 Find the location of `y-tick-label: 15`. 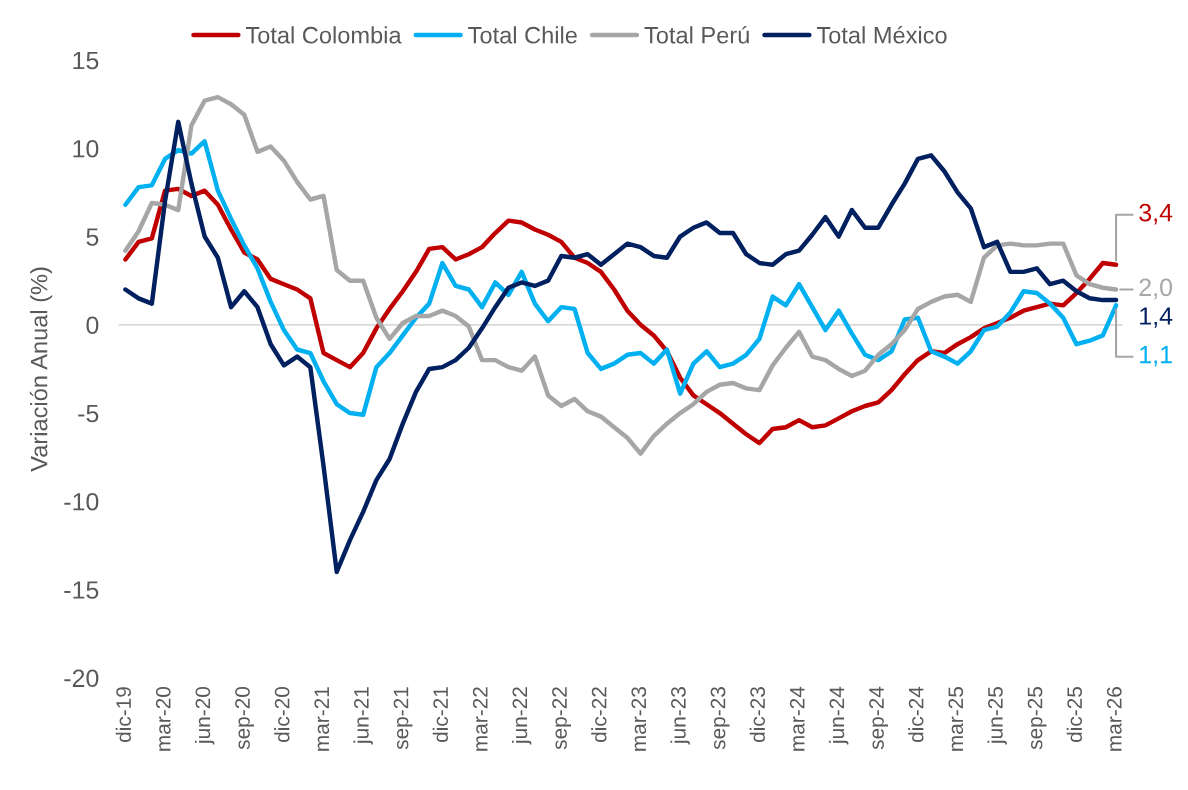

y-tick-label: 15 is located at coordinates (86, 60).